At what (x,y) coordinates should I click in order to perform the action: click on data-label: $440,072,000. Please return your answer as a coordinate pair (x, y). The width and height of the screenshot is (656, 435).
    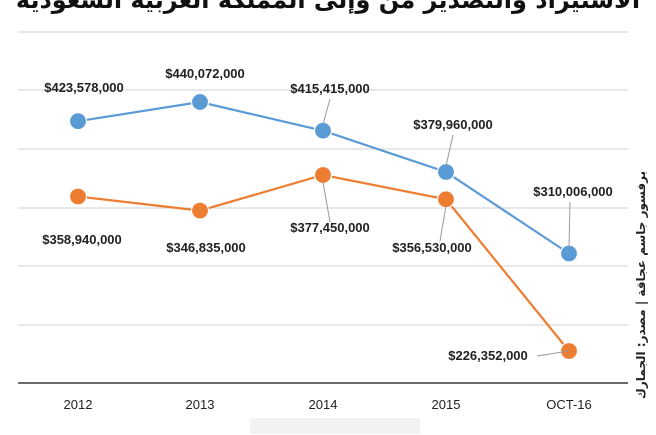
    Looking at the image, I should click on (205, 73).